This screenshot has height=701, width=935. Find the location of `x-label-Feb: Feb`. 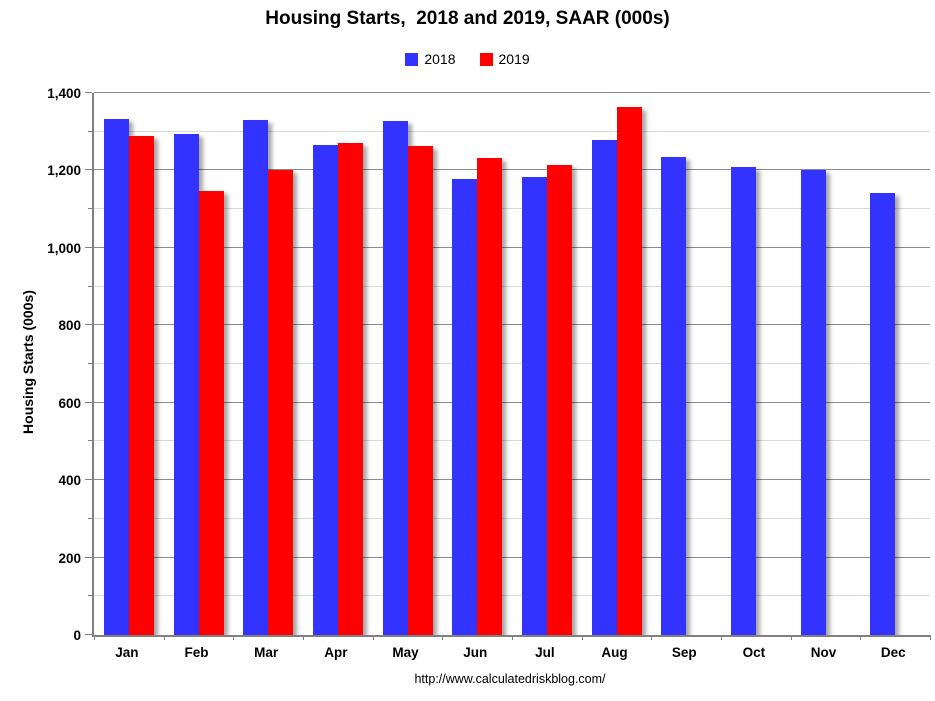

x-label-Feb: Feb is located at coordinates (196, 652).